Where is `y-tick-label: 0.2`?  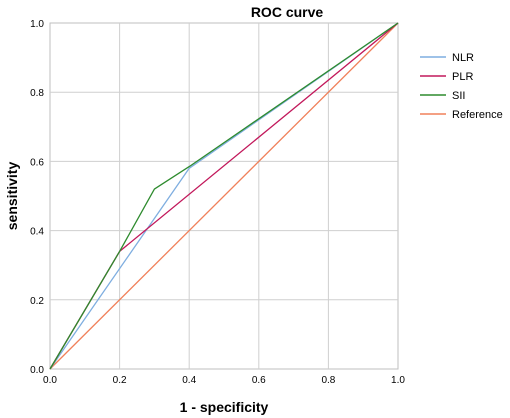
y-tick-label: 0.2 is located at coordinates (37, 301).